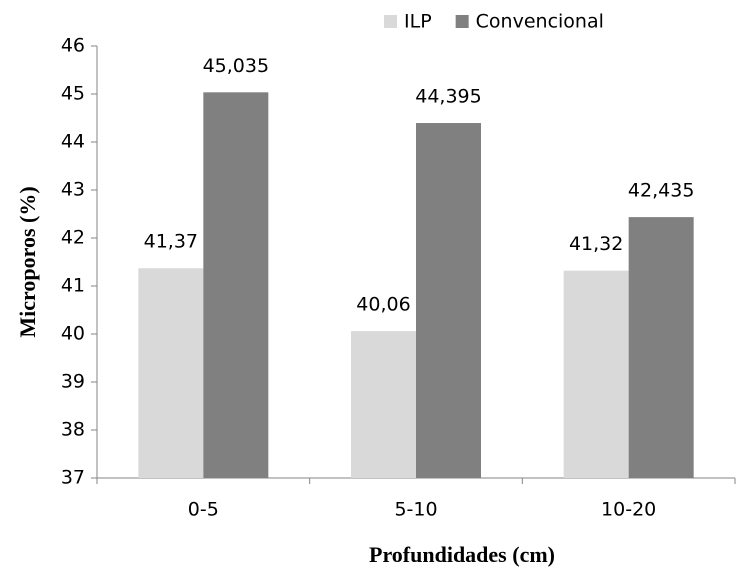 The width and height of the screenshot is (753, 573). Describe the element at coordinates (73, 190) in the screenshot. I see `y-tick-label: 43` at that location.